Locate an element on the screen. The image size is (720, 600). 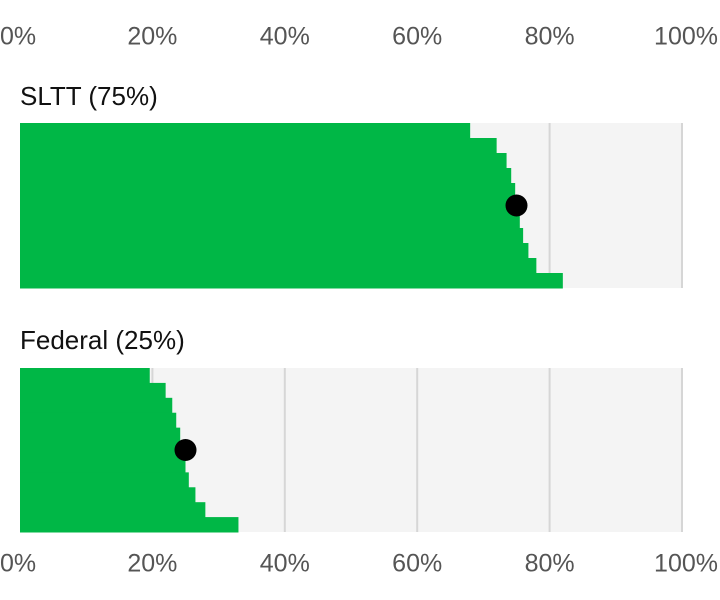
panel-label: Federal (25%) is located at coordinates (102, 340).